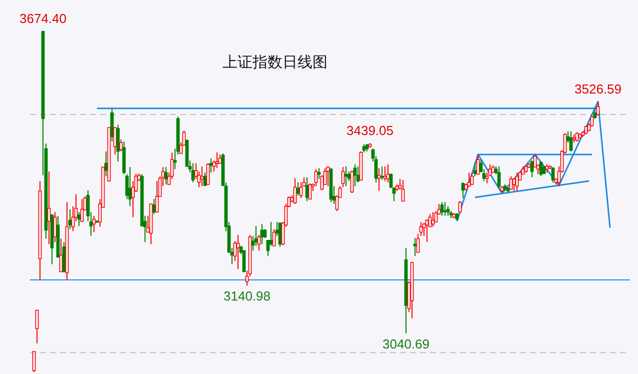 The height and width of the screenshot is (374, 638). I want to click on annotation: 3674.40, so click(43, 18).